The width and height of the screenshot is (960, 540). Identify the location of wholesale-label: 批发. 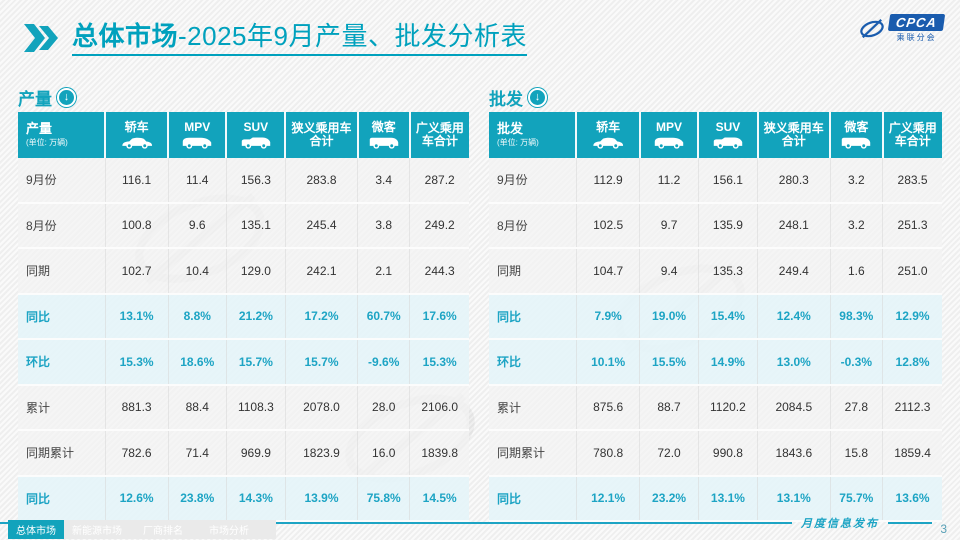
(506, 99).